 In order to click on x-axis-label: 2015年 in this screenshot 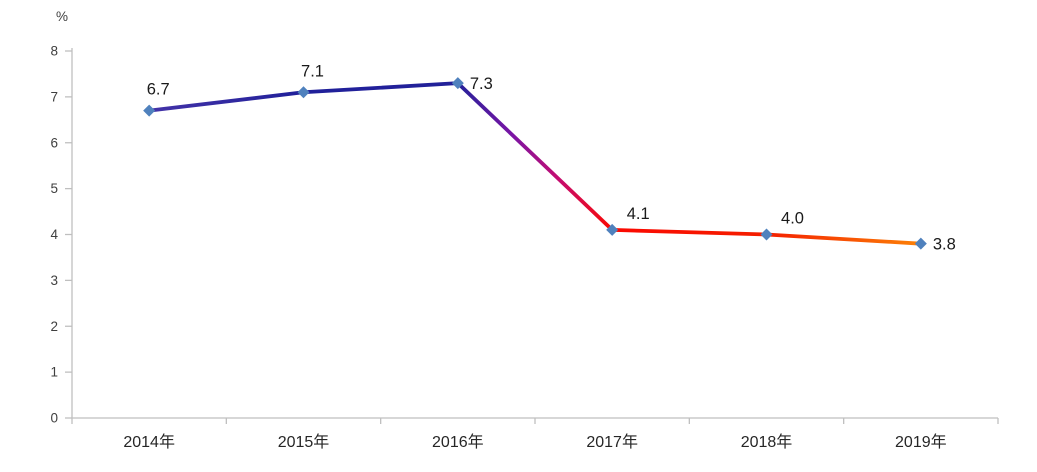, I will do `click(304, 442)`.